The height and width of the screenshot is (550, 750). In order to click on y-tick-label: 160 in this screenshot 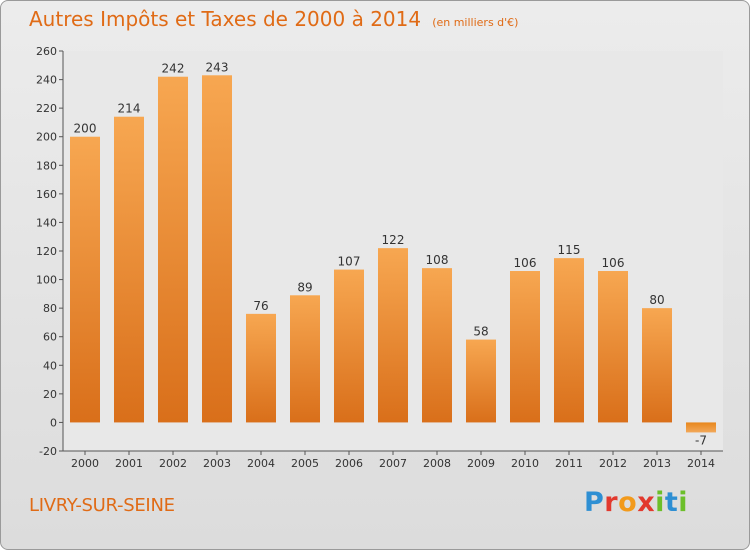, I will do `click(46, 194)`.